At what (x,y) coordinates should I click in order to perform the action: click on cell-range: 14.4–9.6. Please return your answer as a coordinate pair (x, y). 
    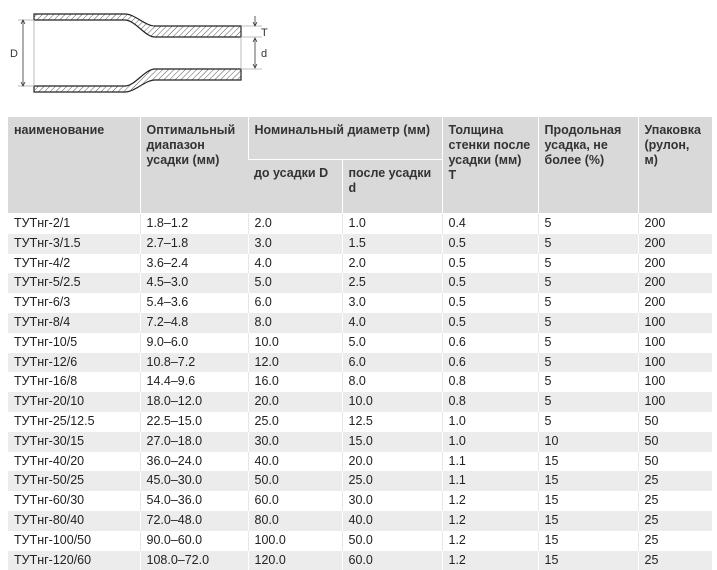
    Looking at the image, I should click on (193, 382).